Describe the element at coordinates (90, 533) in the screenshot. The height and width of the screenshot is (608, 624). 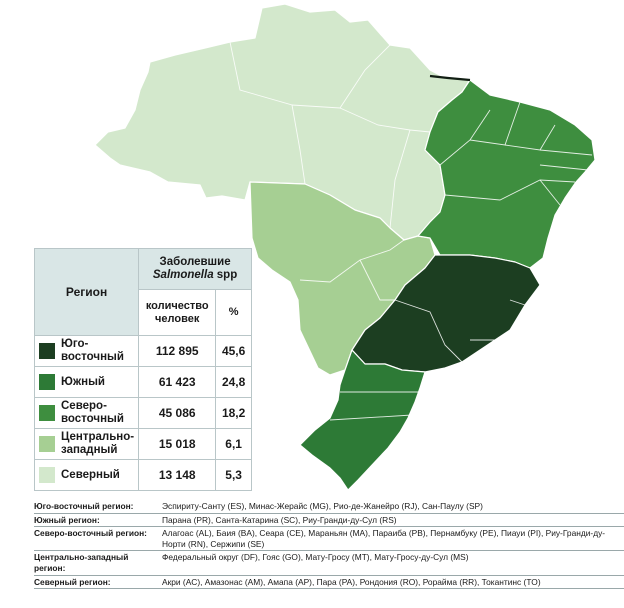
I see `note-label: Северо-восточный регион:` at that location.